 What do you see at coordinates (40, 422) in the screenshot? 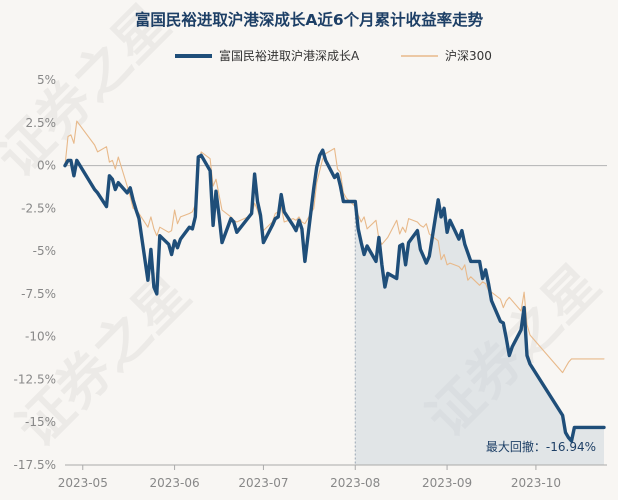
I see `y-tick-label: -15%` at bounding box center [40, 422].